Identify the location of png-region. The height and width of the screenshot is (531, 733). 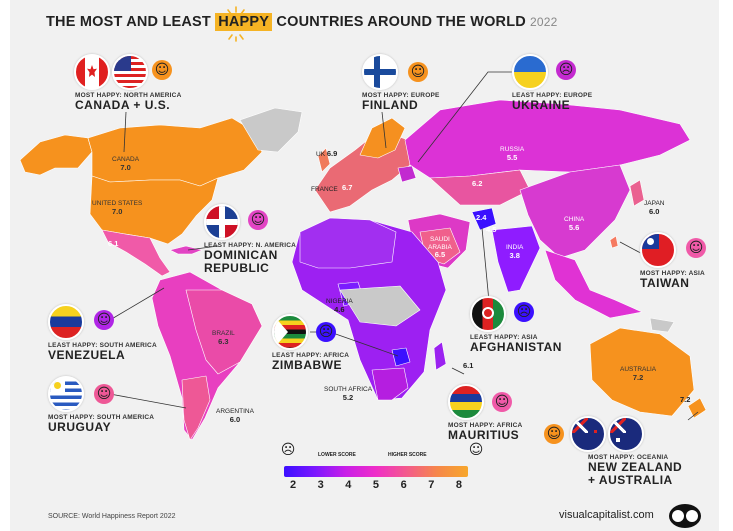
(662, 325).